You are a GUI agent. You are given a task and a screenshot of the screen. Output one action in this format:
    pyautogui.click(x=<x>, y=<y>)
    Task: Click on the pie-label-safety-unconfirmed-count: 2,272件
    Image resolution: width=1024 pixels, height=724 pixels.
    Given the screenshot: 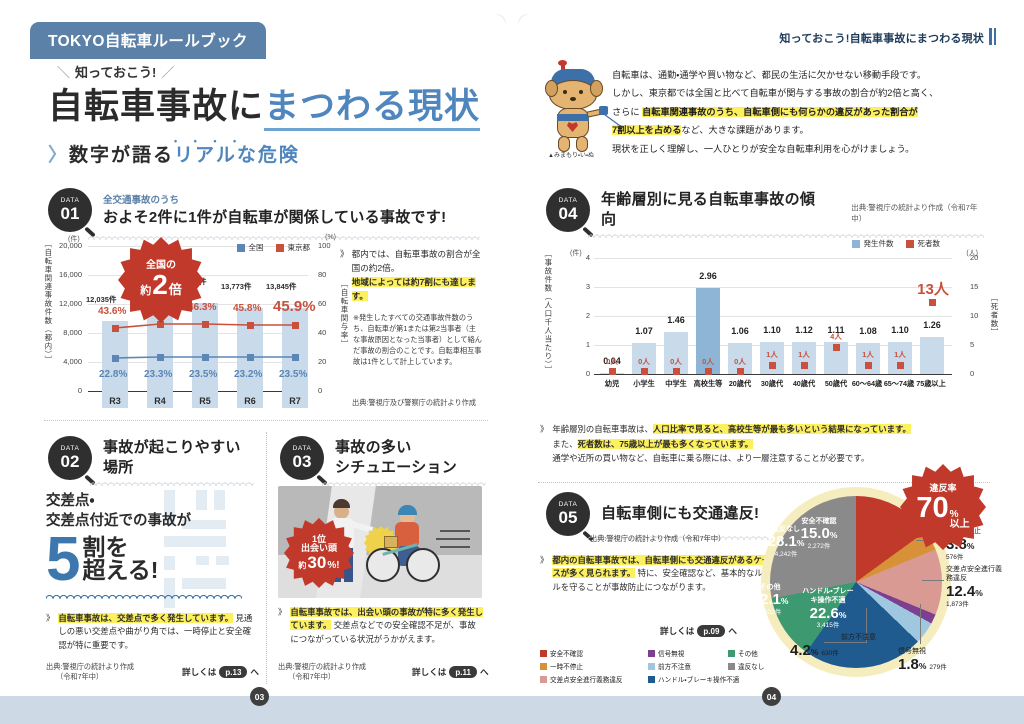 What is the action you would take?
    pyautogui.click(x=819, y=546)
    